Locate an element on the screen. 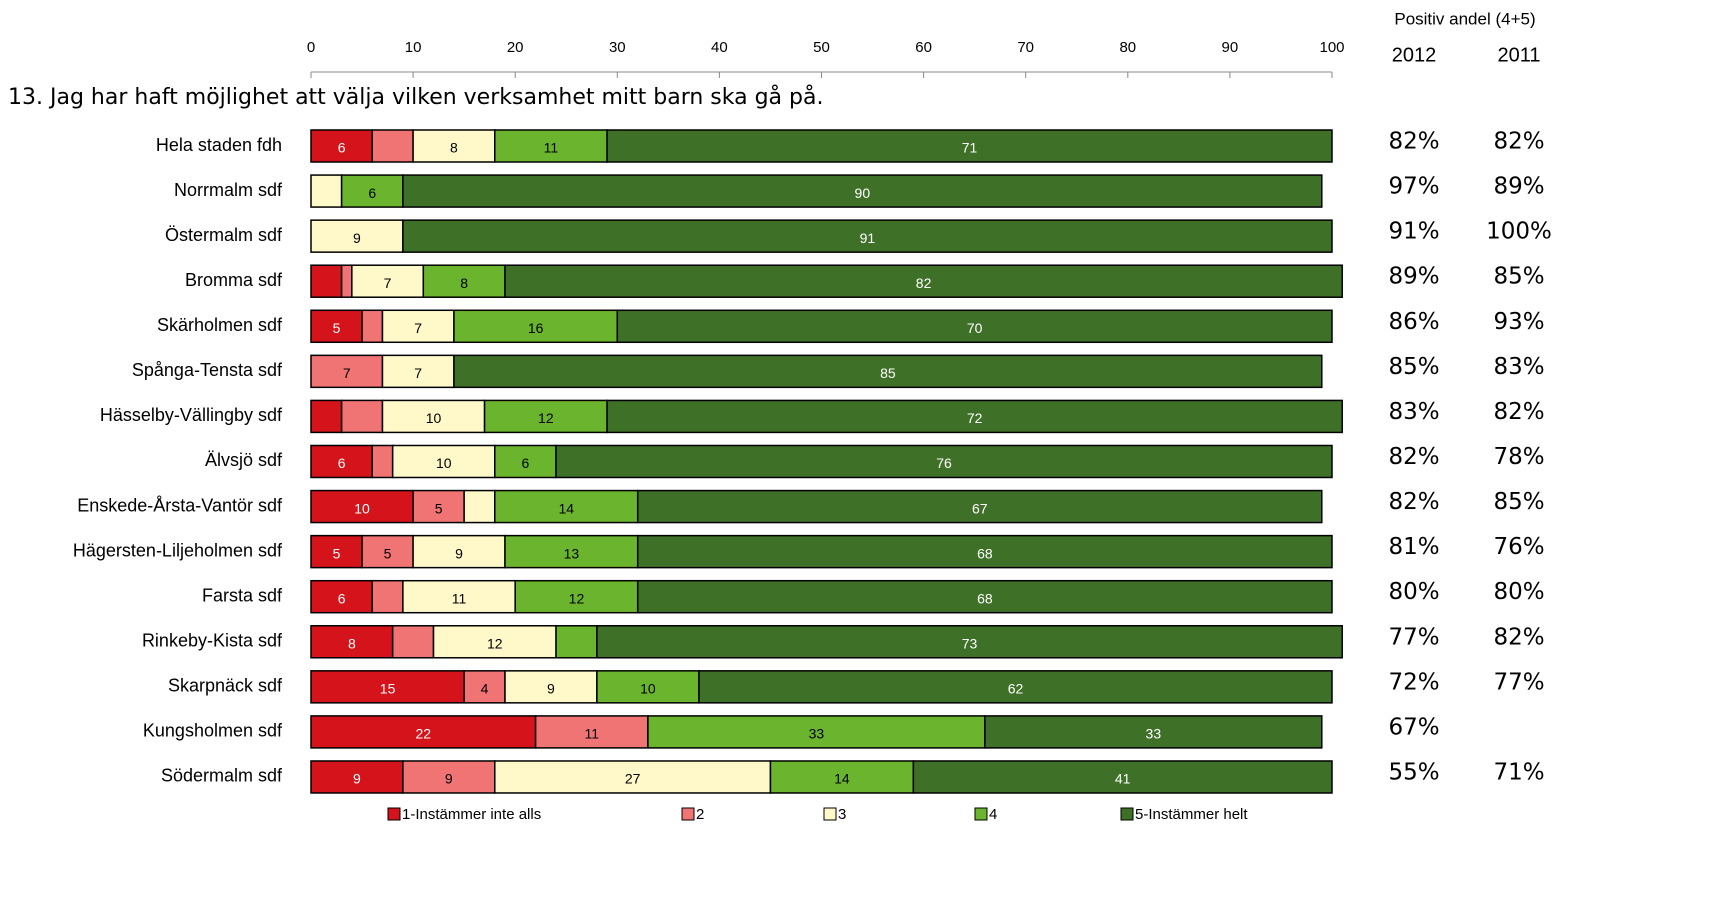 The height and width of the screenshot is (906, 1721). data-label: 76 is located at coordinates (944, 463).